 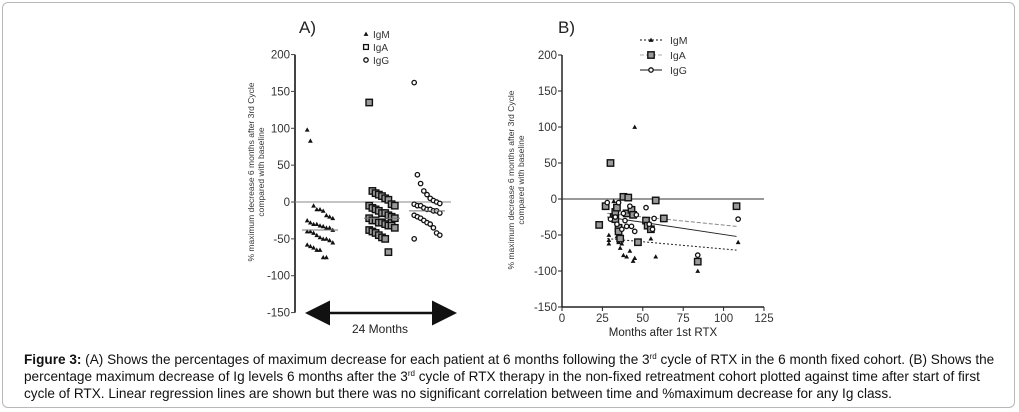 I want to click on y-tick-label: 50, so click(x=283, y=166).